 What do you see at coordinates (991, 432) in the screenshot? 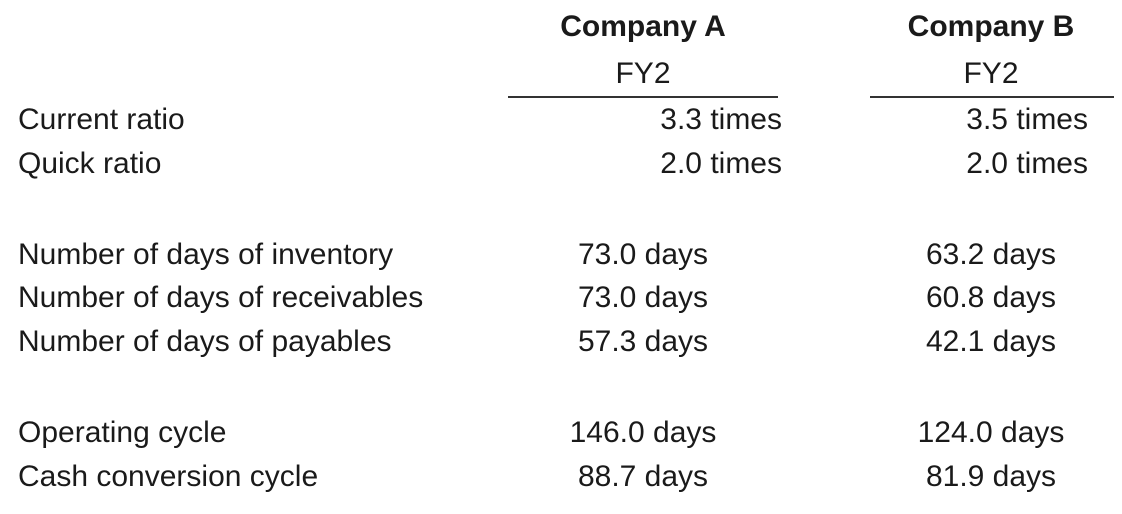
I see `operating-cycle-company-b: 124.0 days` at bounding box center [991, 432].